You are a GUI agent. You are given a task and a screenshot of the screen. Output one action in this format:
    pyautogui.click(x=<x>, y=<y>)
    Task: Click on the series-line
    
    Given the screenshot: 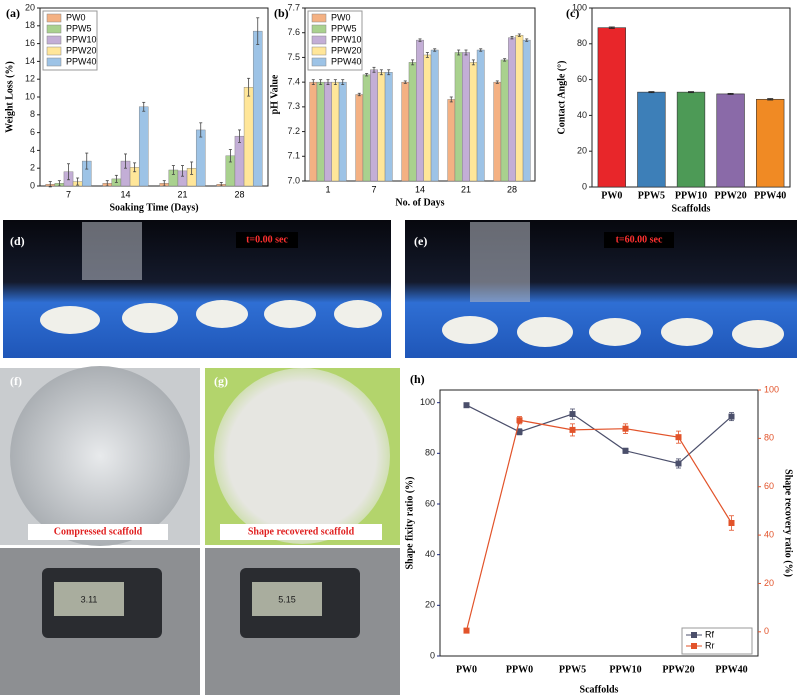 What is the action you would take?
    pyautogui.click(x=599, y=525)
    